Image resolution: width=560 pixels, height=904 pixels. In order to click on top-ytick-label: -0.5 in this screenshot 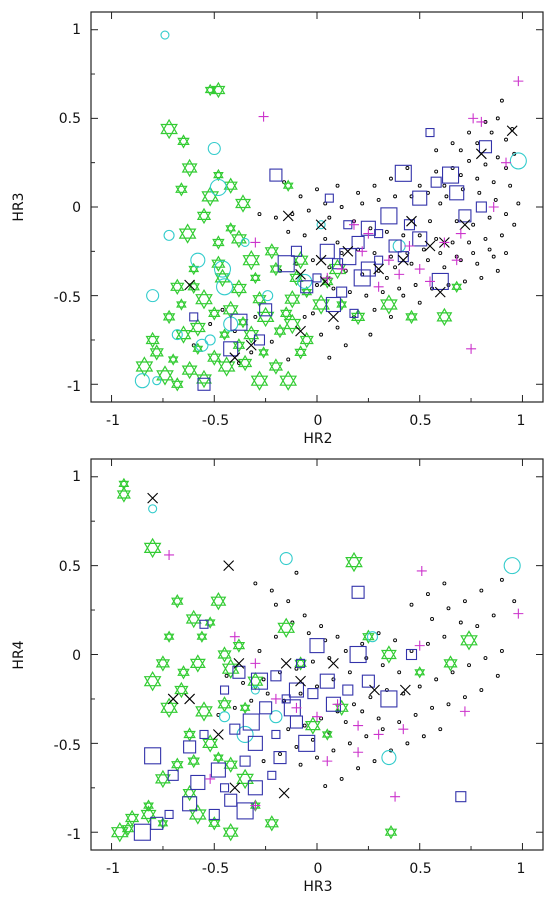, I will do `click(67, 298)`.